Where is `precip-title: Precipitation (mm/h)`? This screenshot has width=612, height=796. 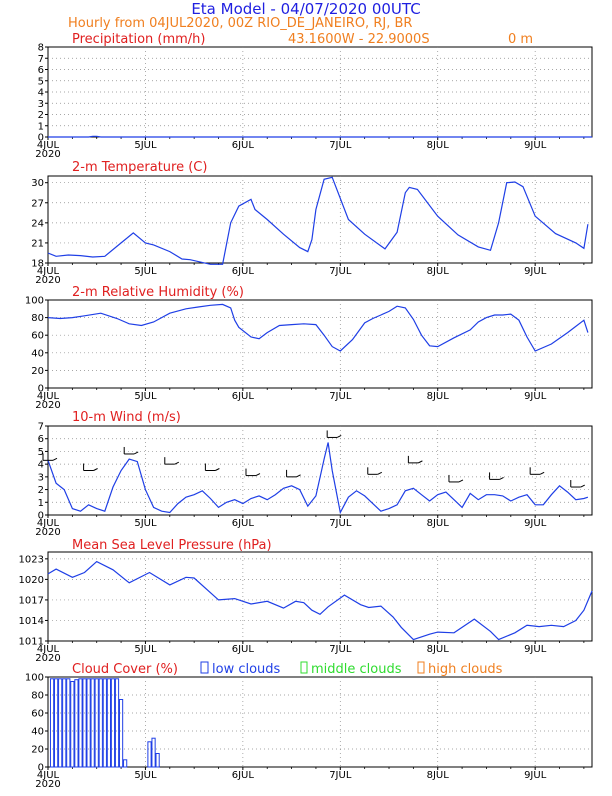
precip-title: Precipitation (mm/h) is located at coordinates (138, 39).